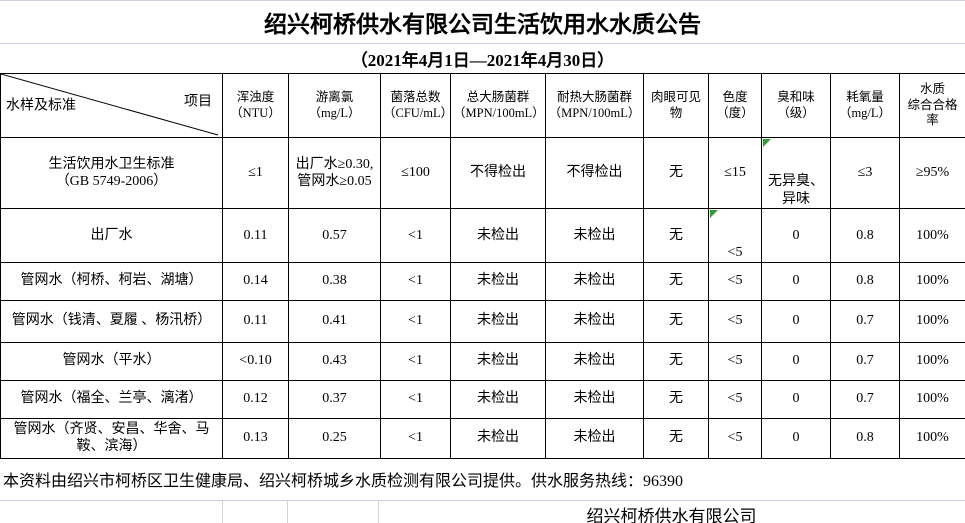 The width and height of the screenshot is (965, 523). I want to click on signature-row-company: 绍兴柯桥供水有限公司, so click(482, 511).